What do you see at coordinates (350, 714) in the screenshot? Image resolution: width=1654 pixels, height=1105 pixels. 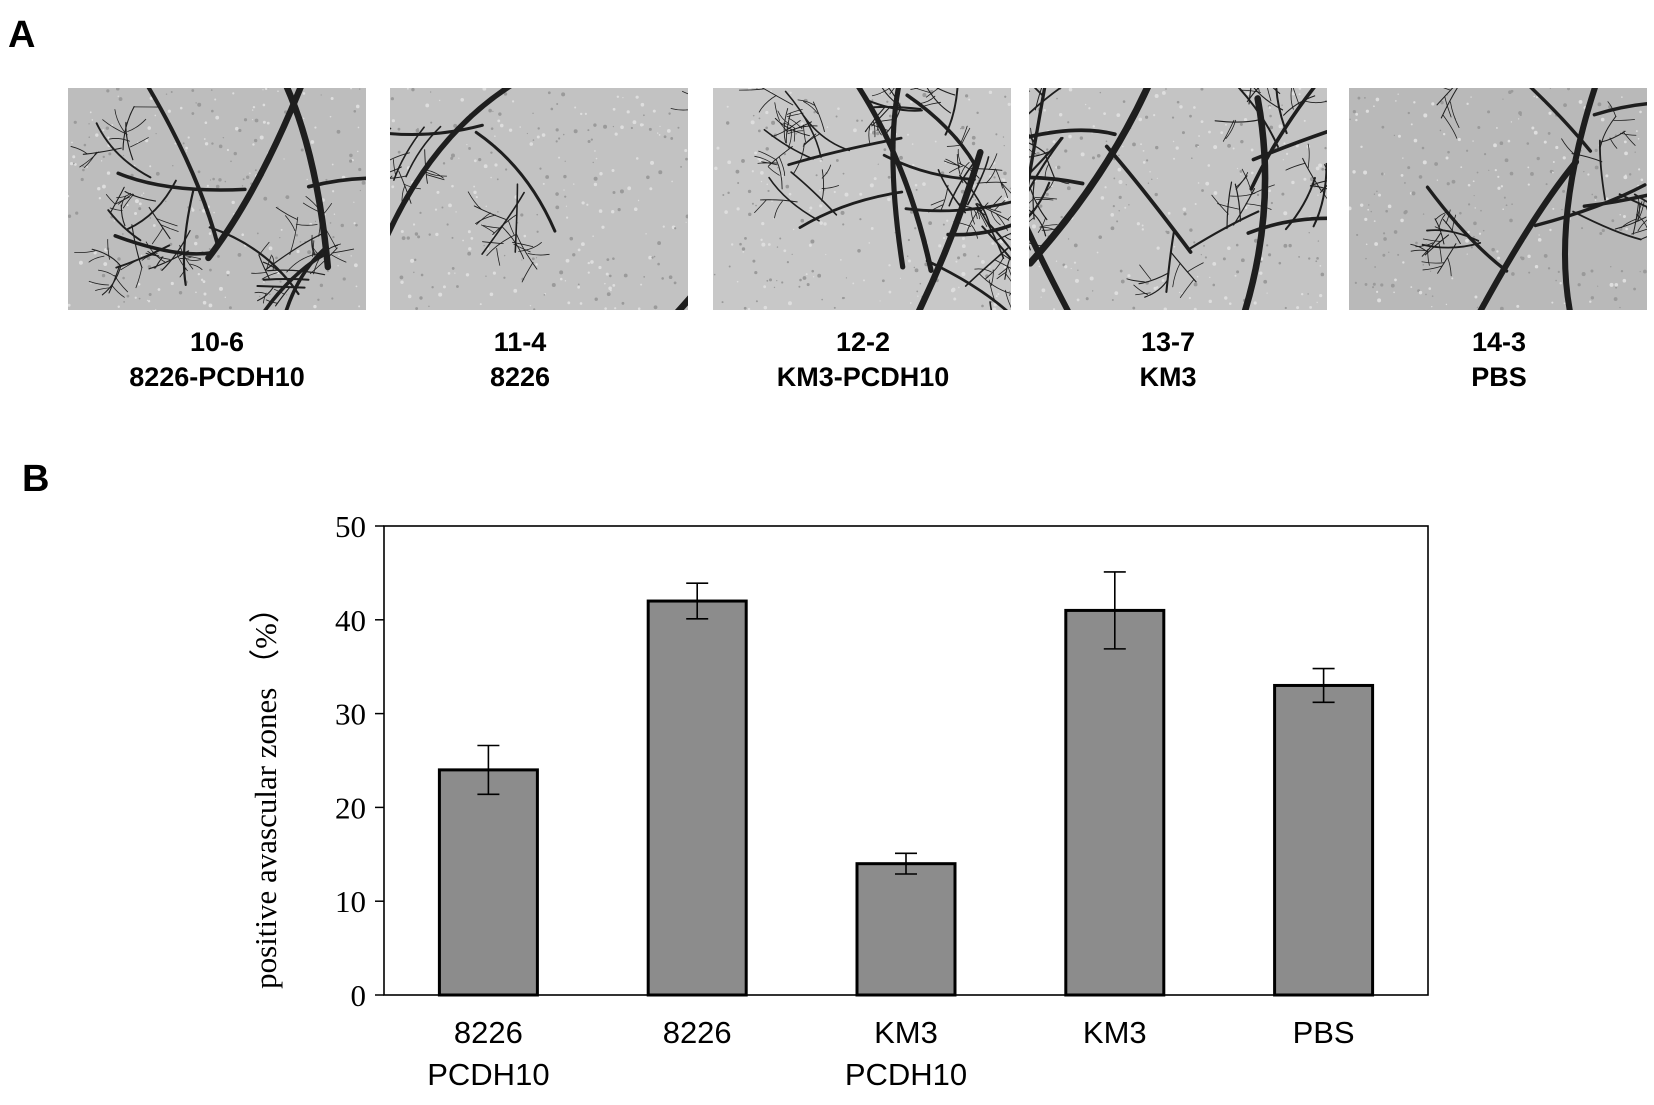 I see `y-tick-label: 30` at bounding box center [350, 714].